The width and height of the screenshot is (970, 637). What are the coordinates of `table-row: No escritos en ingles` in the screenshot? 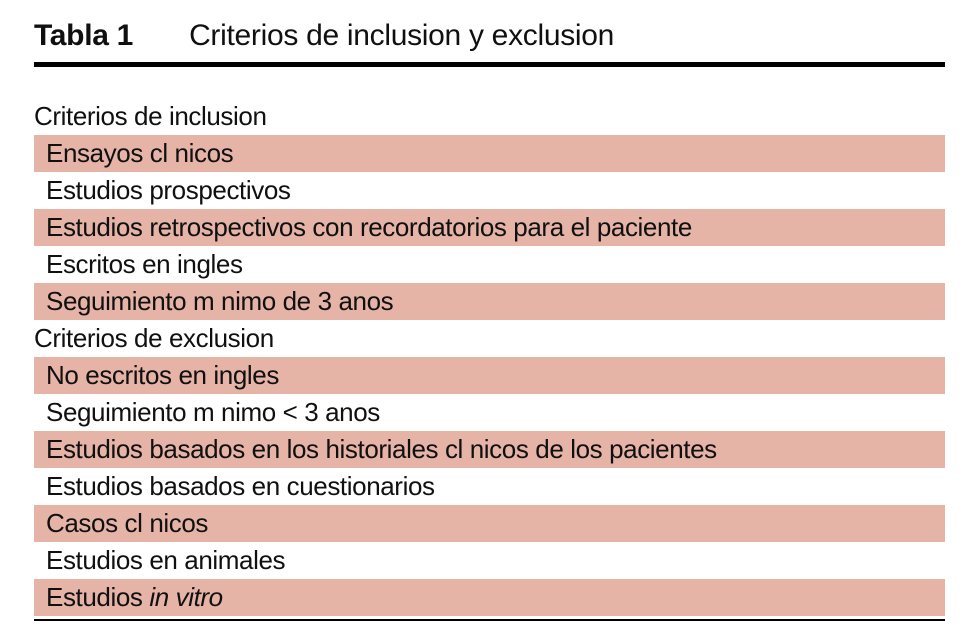 It's located at (489, 375).